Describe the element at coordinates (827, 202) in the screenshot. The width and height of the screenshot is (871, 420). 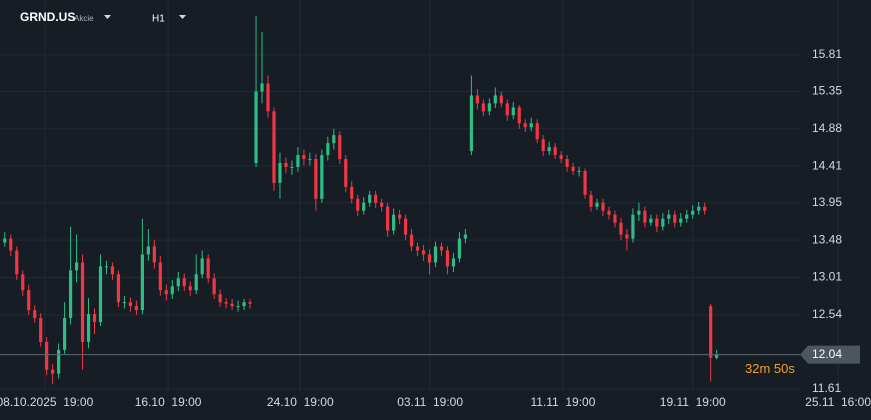
I see `y-tick-label: 13.95` at that location.